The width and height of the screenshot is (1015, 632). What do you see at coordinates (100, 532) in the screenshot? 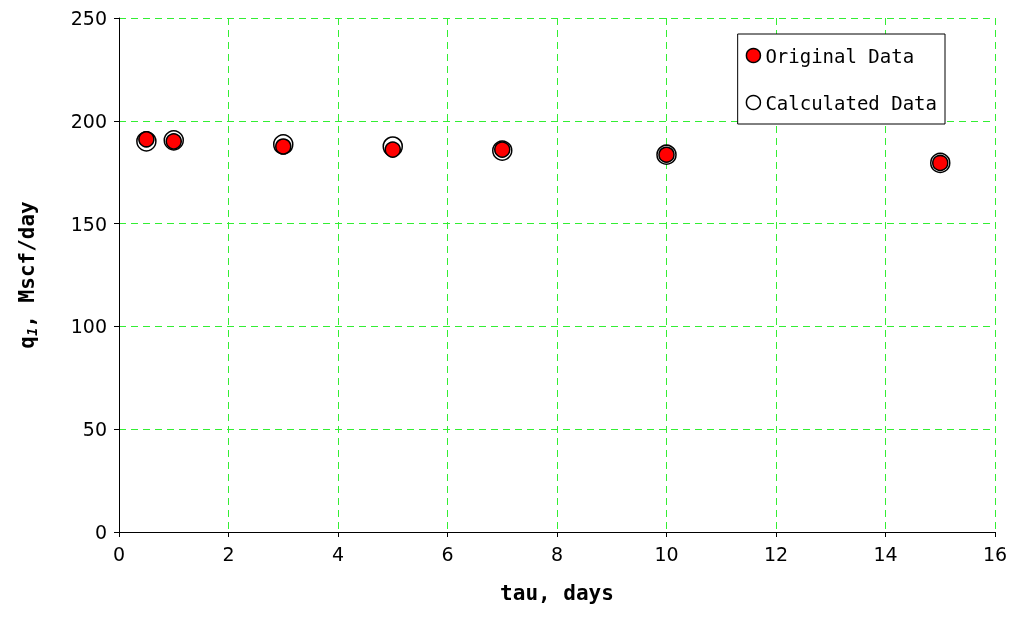
I see `y-tick-label: 0` at bounding box center [100, 532].